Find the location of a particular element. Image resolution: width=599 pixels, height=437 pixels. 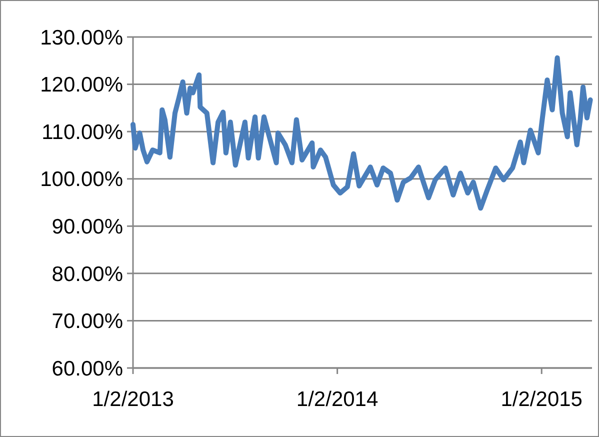

x-tick-label: 1/2/2013 is located at coordinates (133, 399).